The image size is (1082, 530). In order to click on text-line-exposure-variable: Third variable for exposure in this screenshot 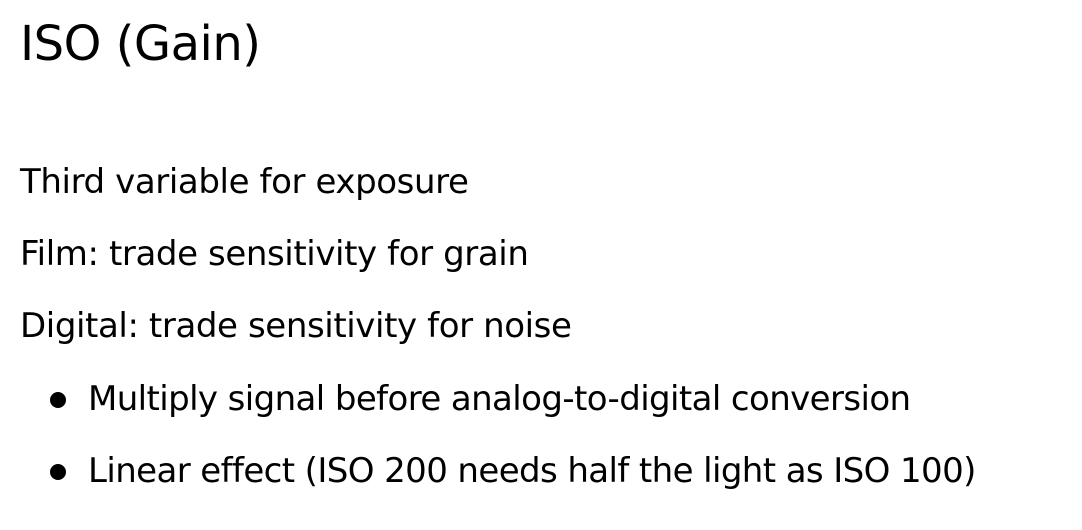, I will do `click(244, 182)`.